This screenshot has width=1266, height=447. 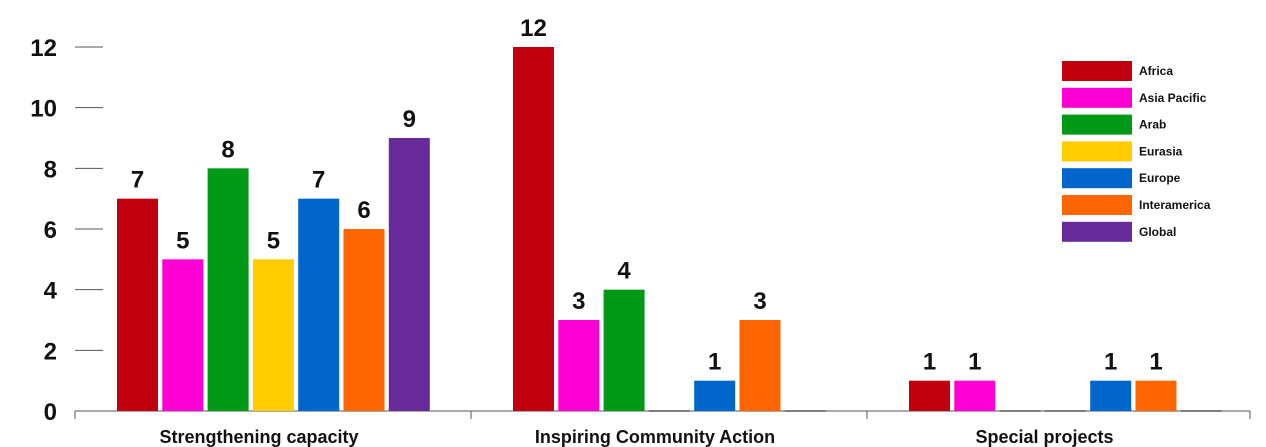 What do you see at coordinates (50, 412) in the screenshot?
I see `y-tick-label: 0` at bounding box center [50, 412].